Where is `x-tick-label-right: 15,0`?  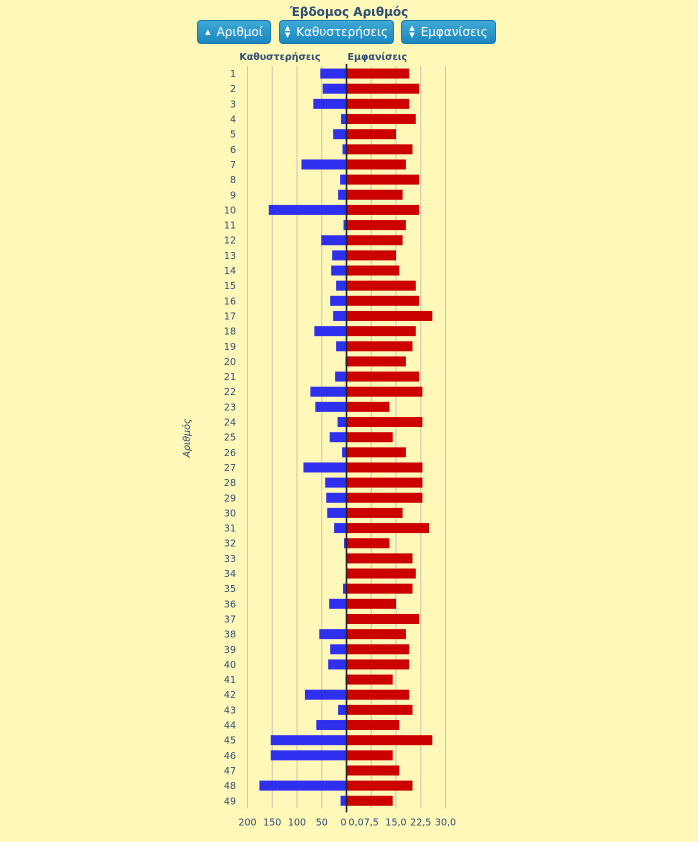
x-tick-label-right: 15,0 is located at coordinates (395, 822).